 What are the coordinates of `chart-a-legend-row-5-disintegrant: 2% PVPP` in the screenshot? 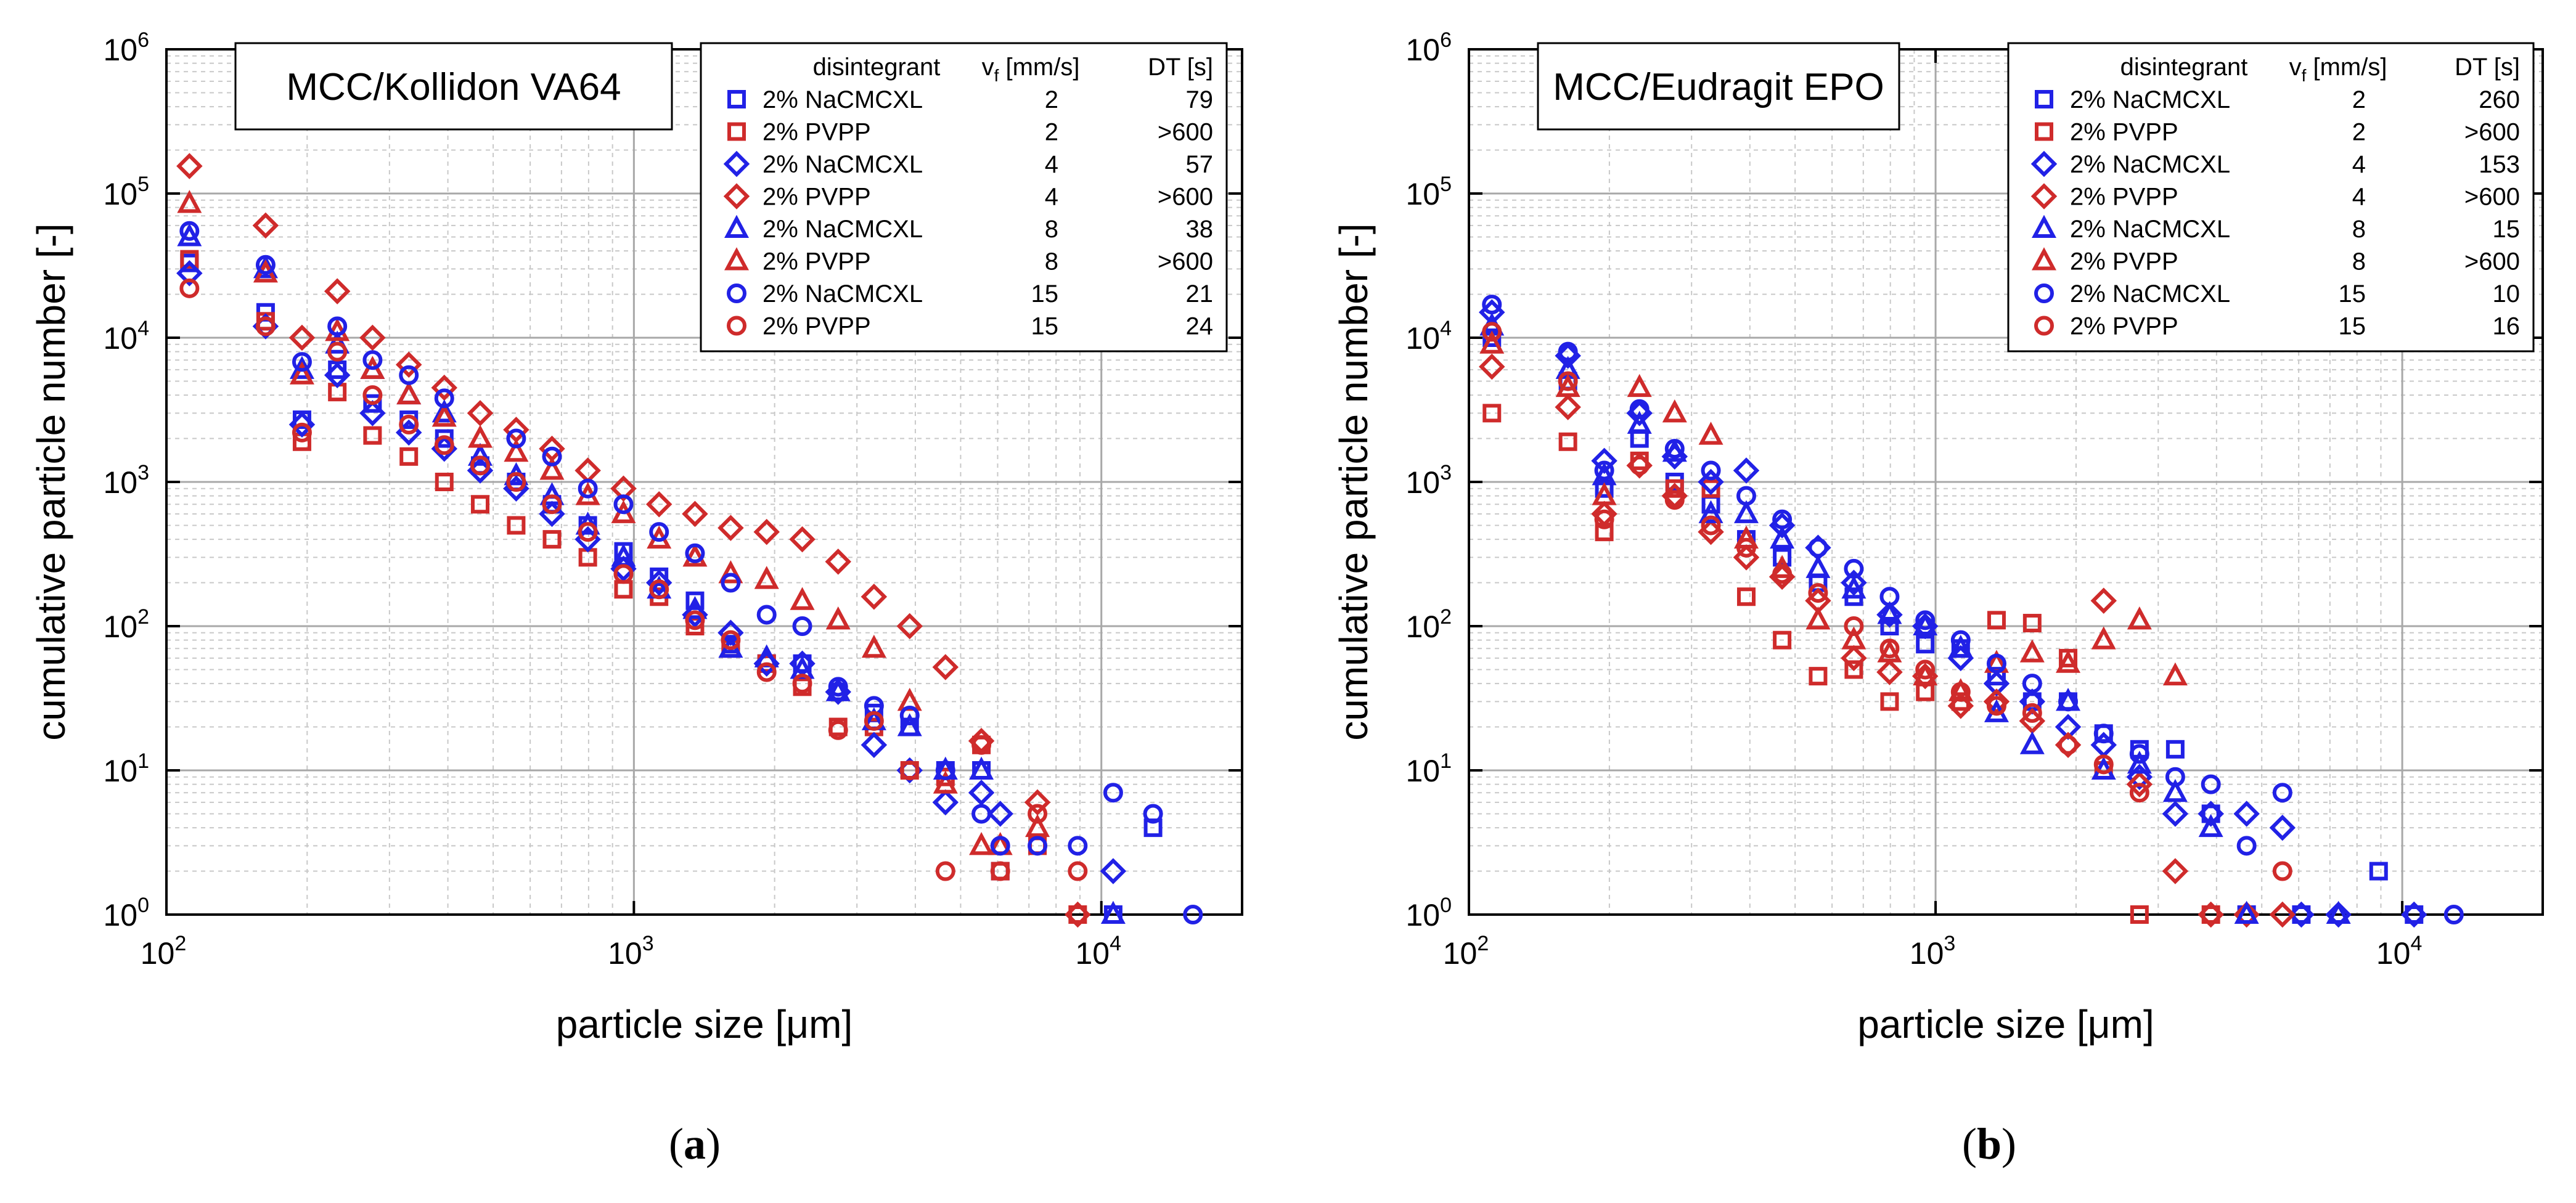 It's located at (817, 261).